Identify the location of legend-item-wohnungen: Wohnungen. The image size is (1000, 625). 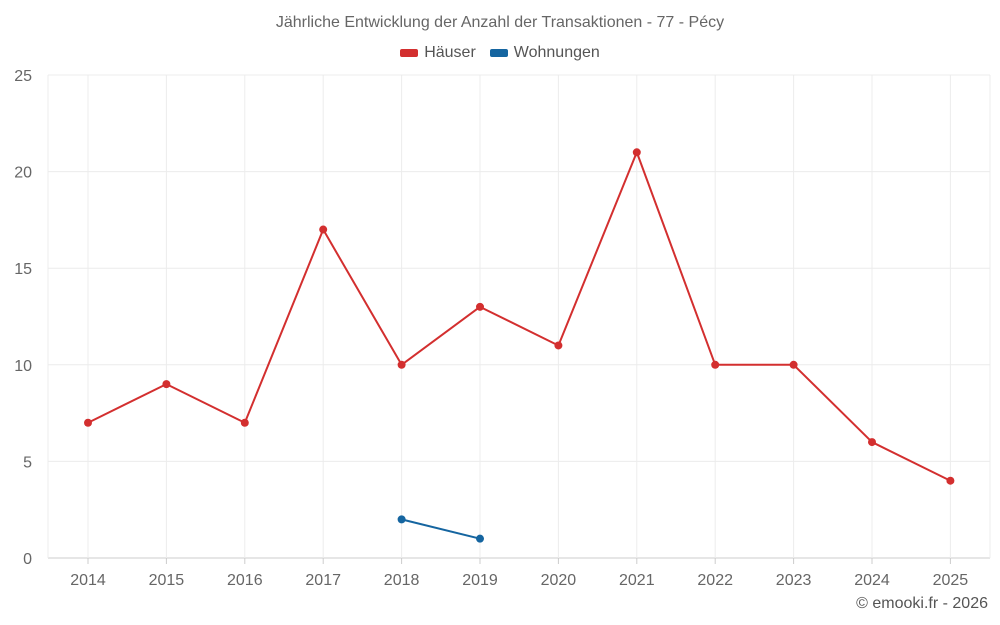
(544, 53).